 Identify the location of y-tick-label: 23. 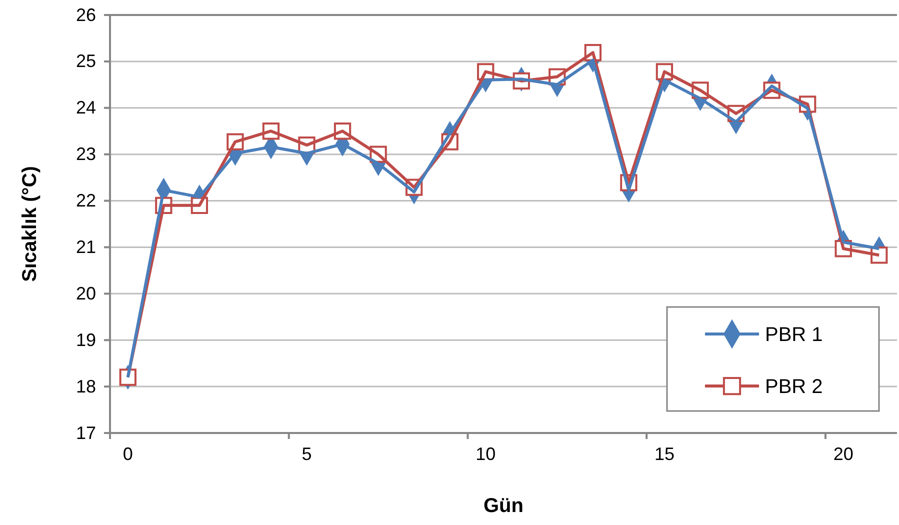
(86, 154).